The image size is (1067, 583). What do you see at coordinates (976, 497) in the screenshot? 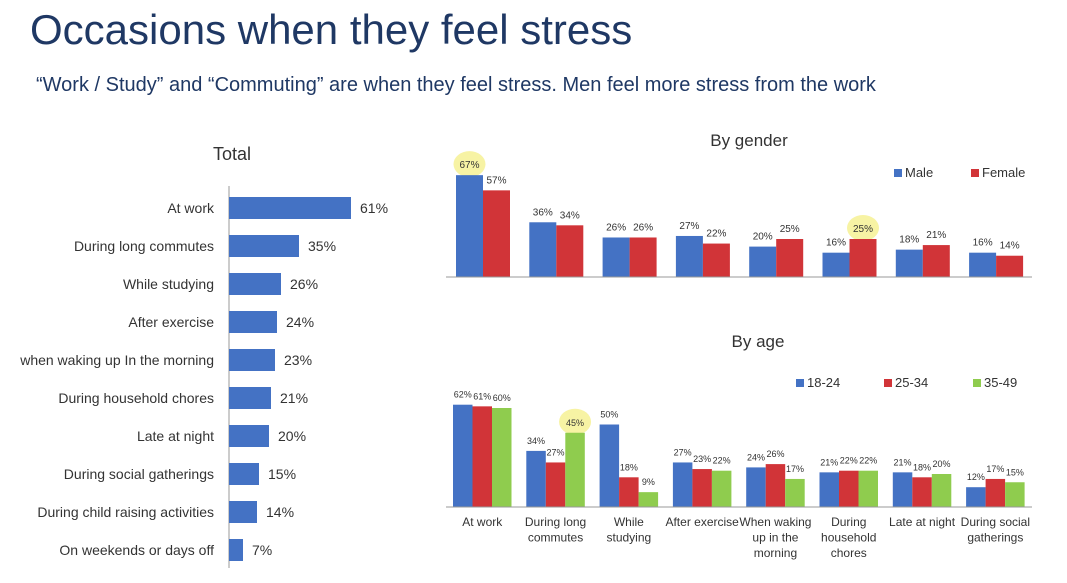
I see `age-bar-18-24-during-social-gatherings` at bounding box center [976, 497].